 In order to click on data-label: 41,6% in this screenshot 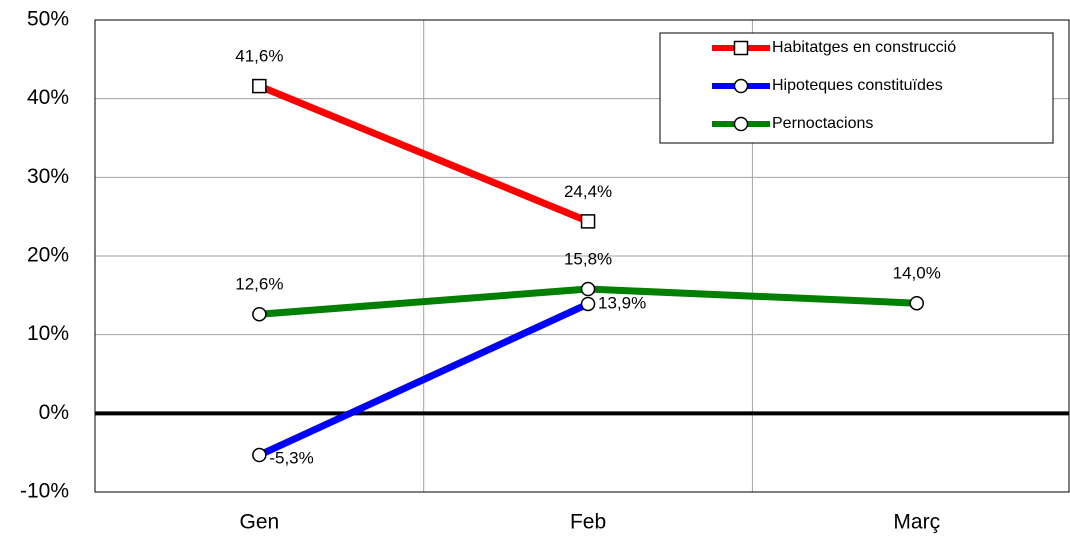, I will do `click(259, 56)`.